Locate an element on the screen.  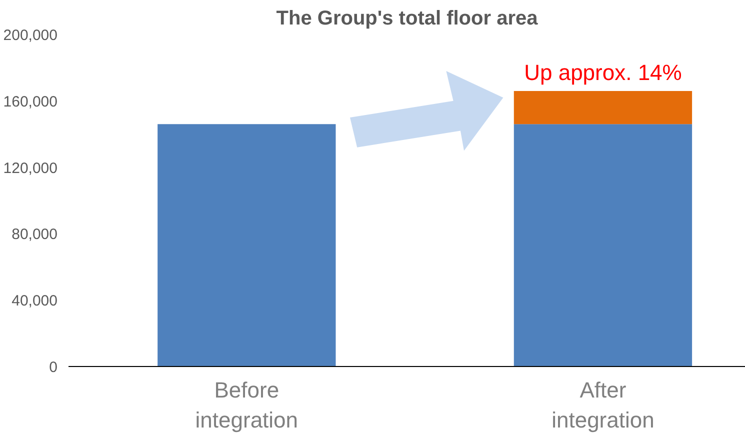
y-tick-label: 200,000 is located at coordinates (30, 35).